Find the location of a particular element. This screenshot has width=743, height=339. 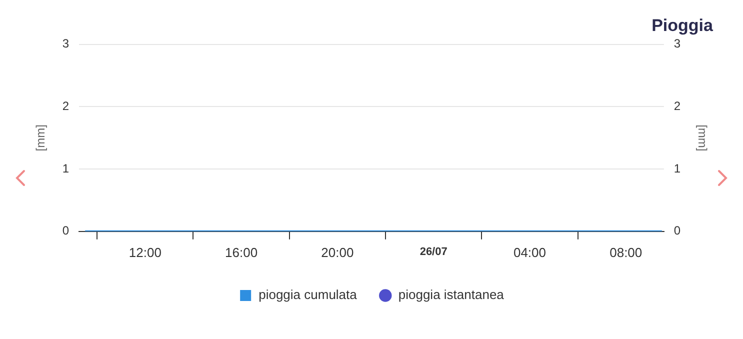

x-tick-label: 16:00 is located at coordinates (241, 252).